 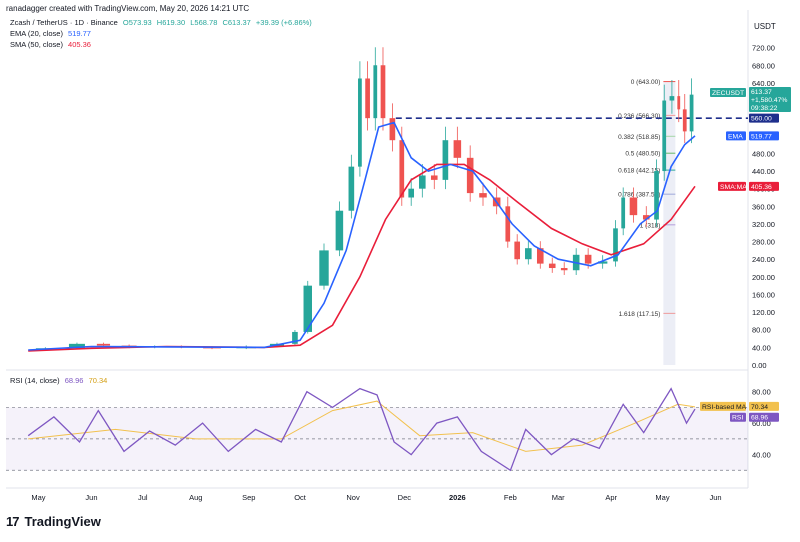 What do you see at coordinates (763, 224) in the screenshot?
I see `price-tick-label: 320.00` at bounding box center [763, 224].